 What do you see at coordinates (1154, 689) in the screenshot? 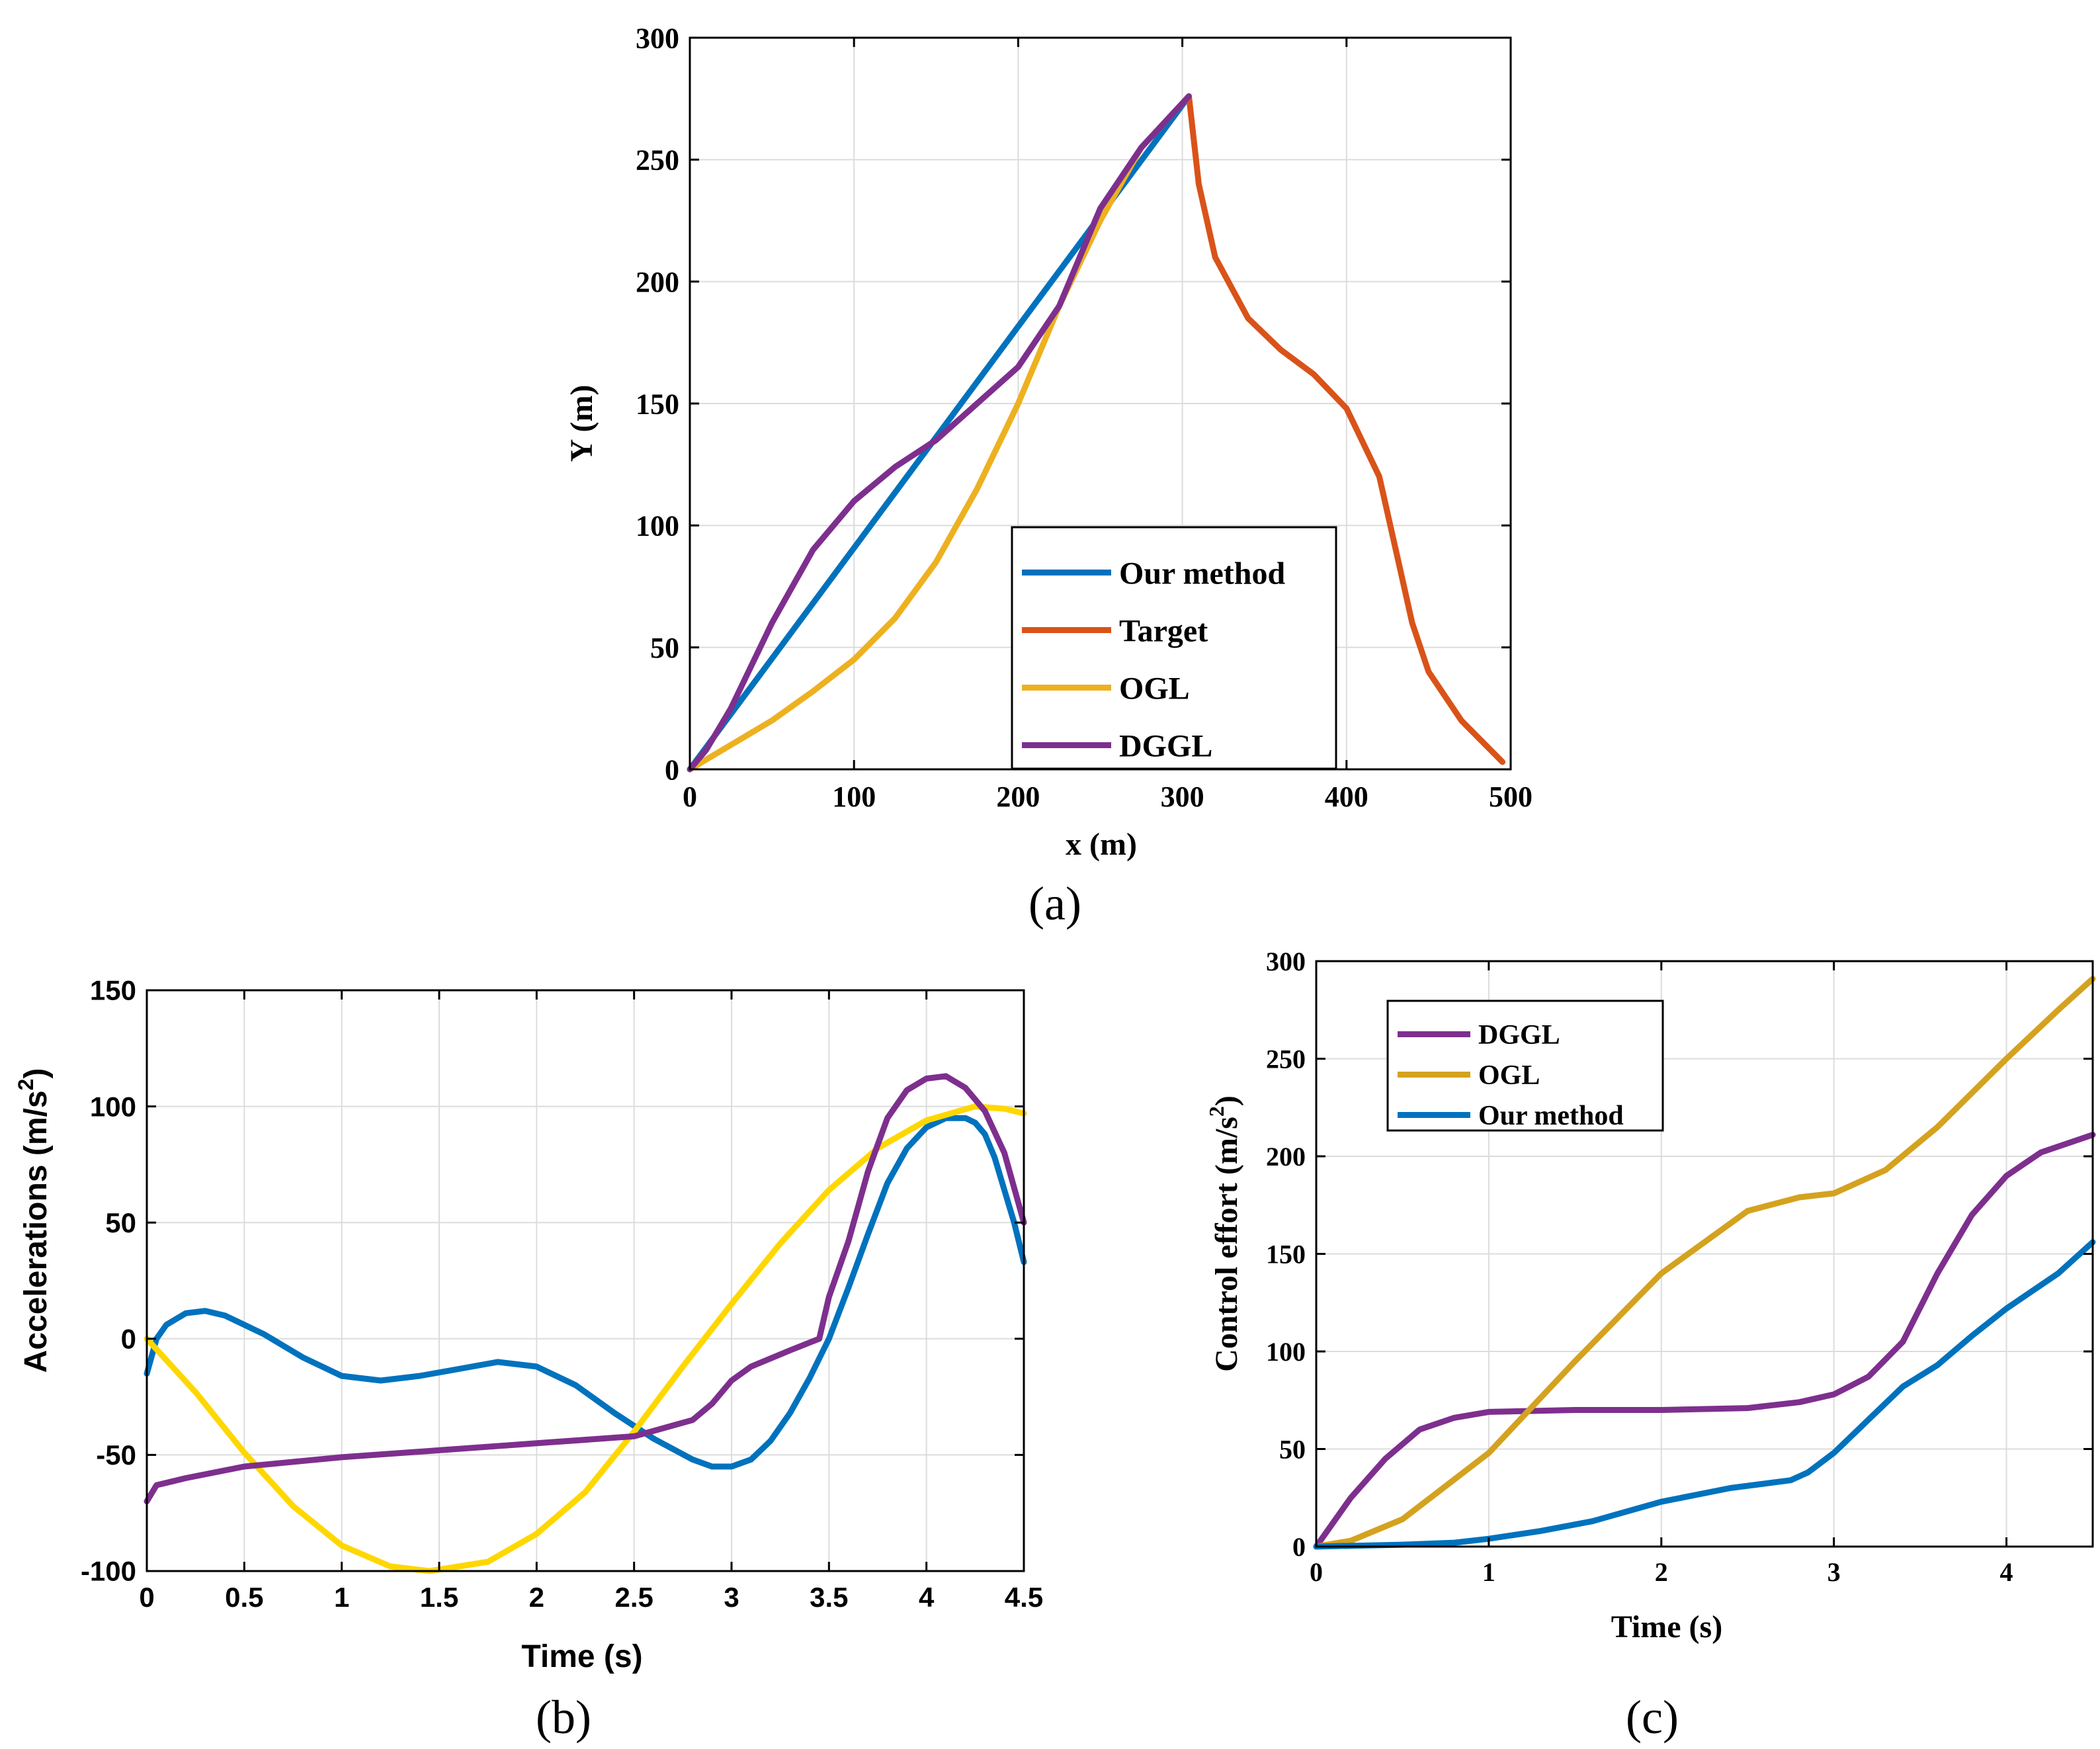
I see `panel-a-legend-label-ogl: OGL` at bounding box center [1154, 689].